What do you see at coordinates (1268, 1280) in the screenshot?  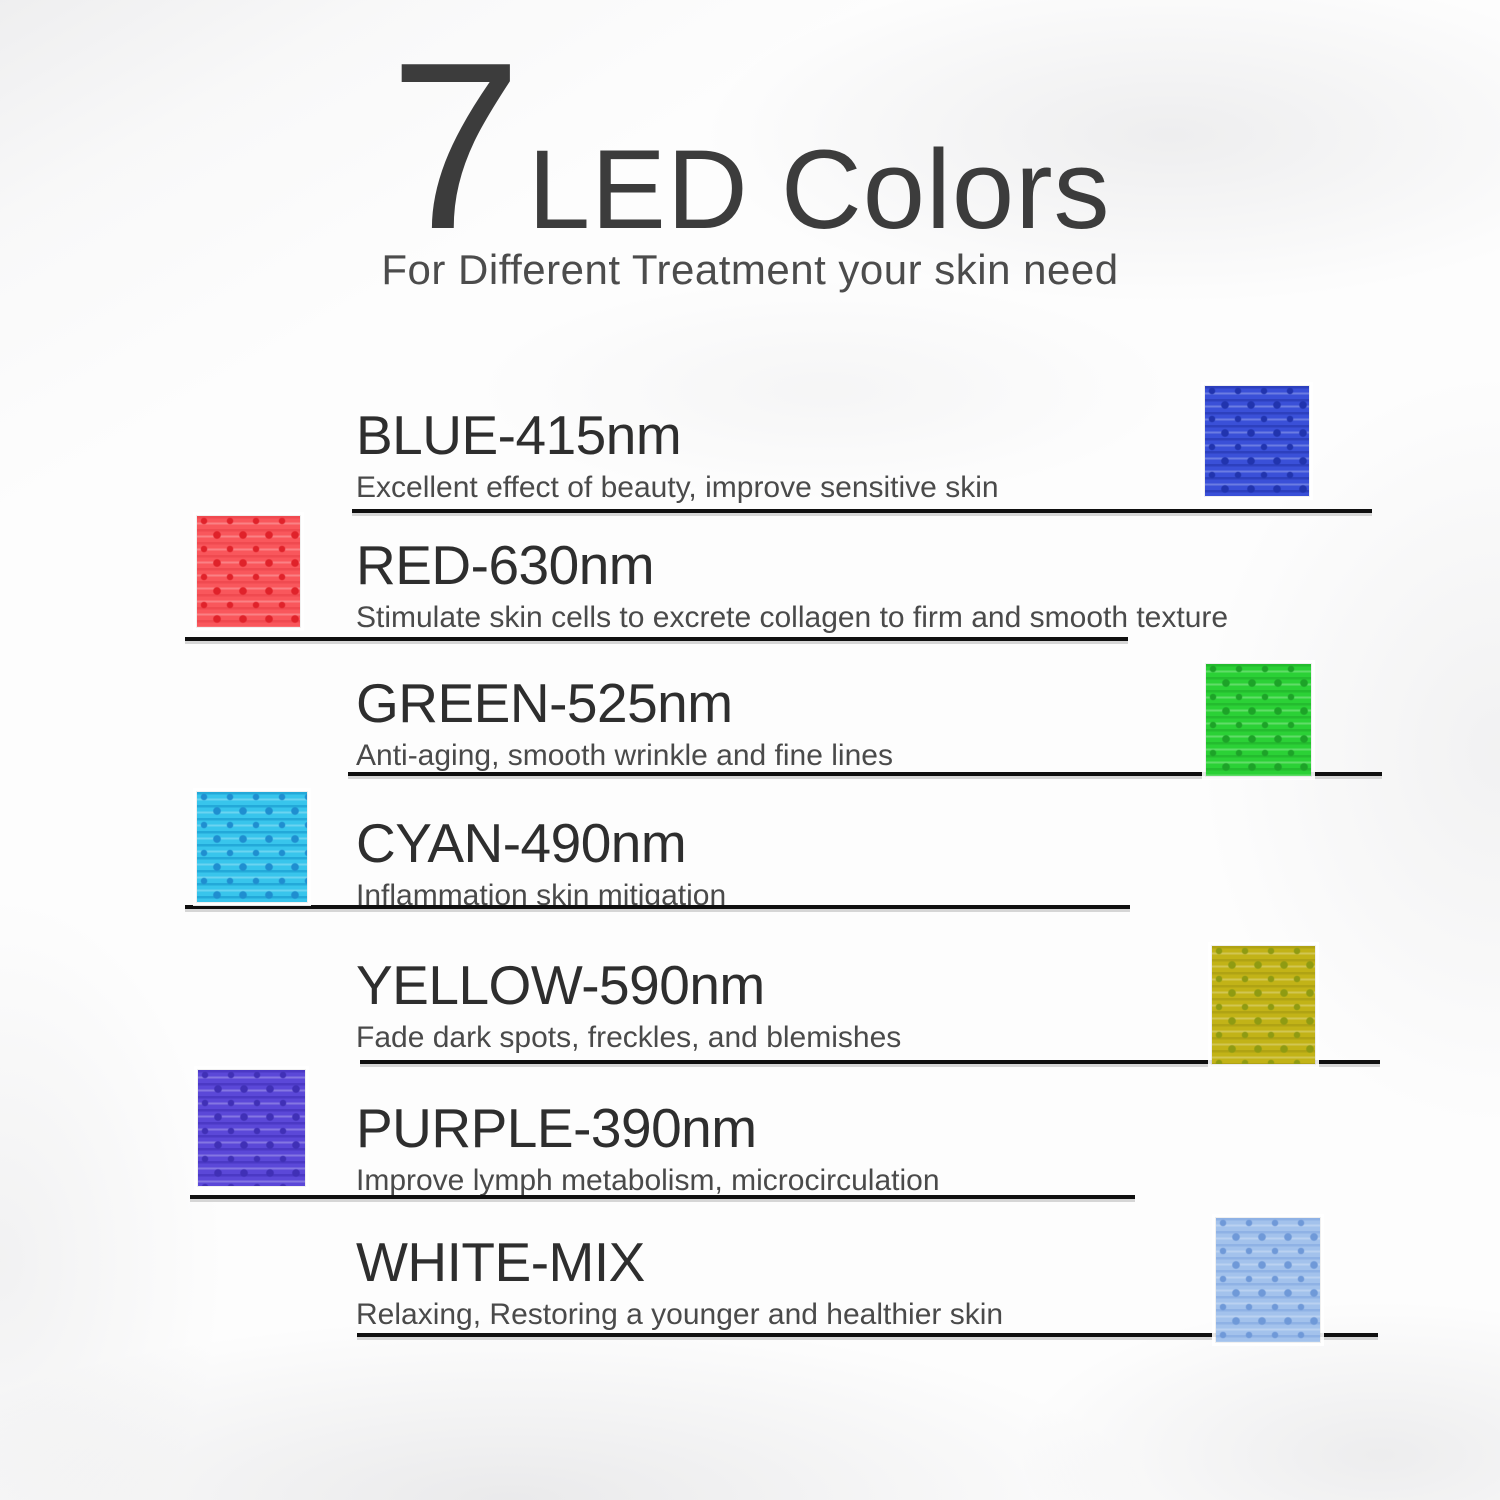 I see `led-swatch-white-mix` at bounding box center [1268, 1280].